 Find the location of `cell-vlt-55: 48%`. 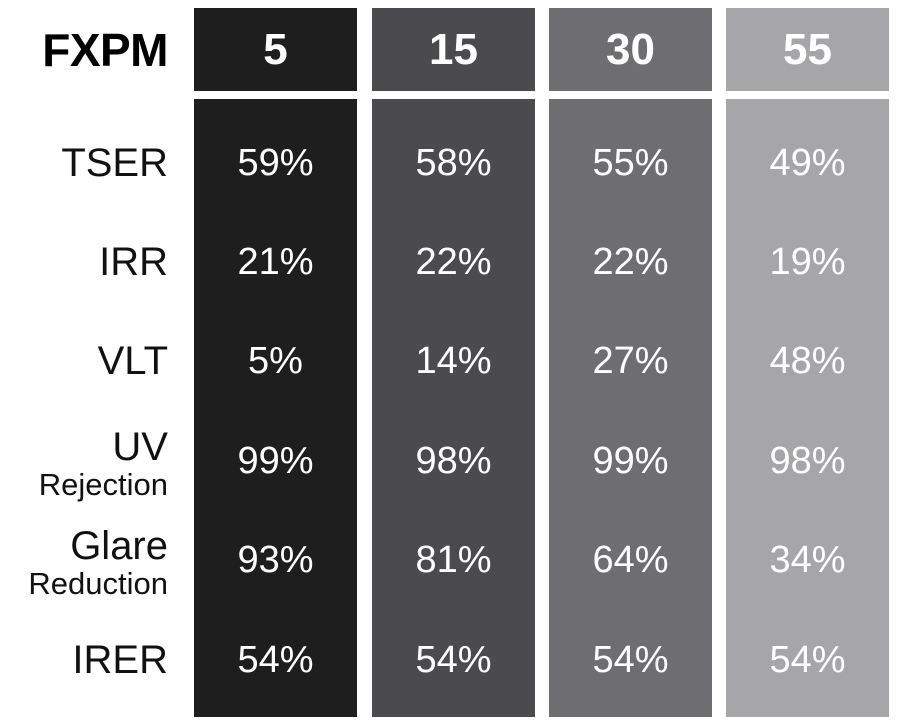

cell-vlt-55: 48% is located at coordinates (807, 361).